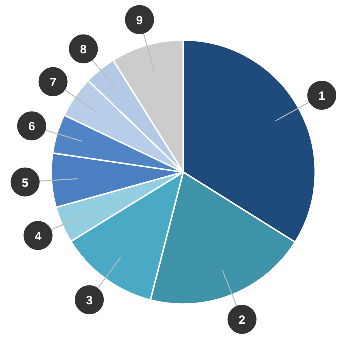 This screenshot has height=346, width=346. What do you see at coordinates (140, 20) in the screenshot?
I see `slice-label: 9` at bounding box center [140, 20].